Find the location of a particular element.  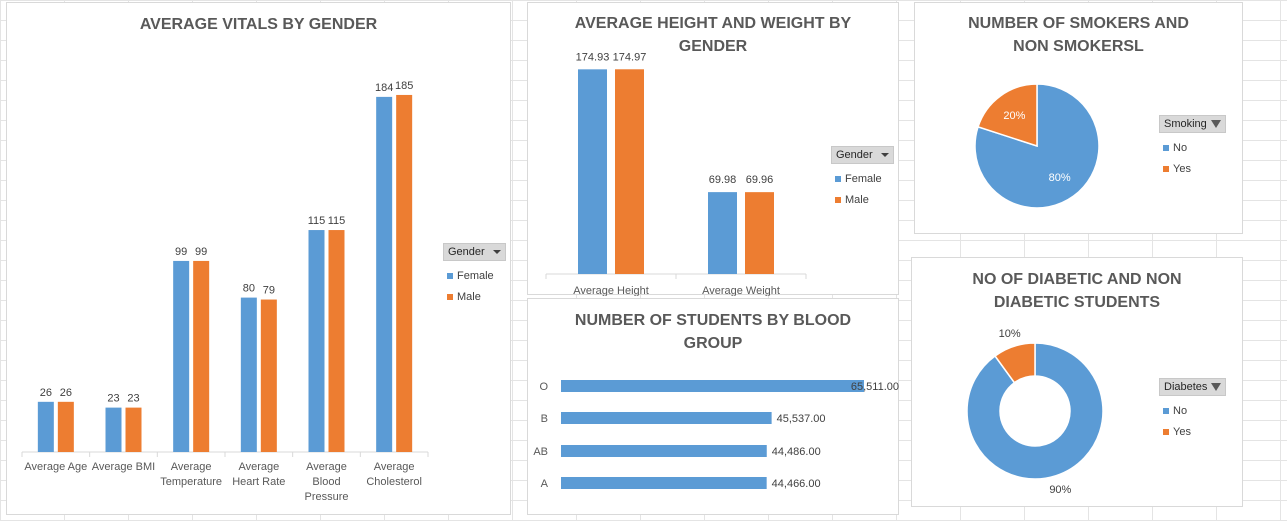

vitals-legend-filter: Gender is located at coordinates (474, 252).